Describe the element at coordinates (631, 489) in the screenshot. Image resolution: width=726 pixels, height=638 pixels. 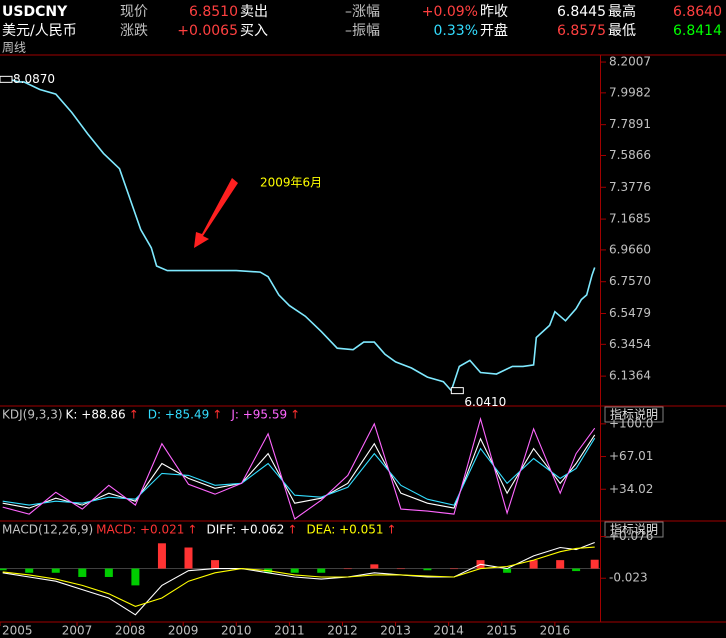
I see `y-tick-label: +34.02` at that location.